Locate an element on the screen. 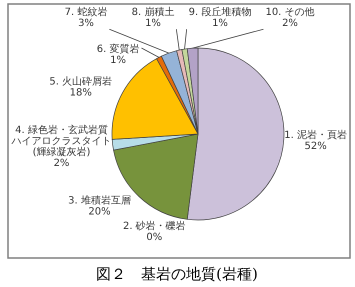 The width and height of the screenshot is (355, 287). slice-label: 4. 緑色岩・玄武岩質ハイアロクラスタイト(輝緑凝灰岩) is located at coordinates (61, 141).